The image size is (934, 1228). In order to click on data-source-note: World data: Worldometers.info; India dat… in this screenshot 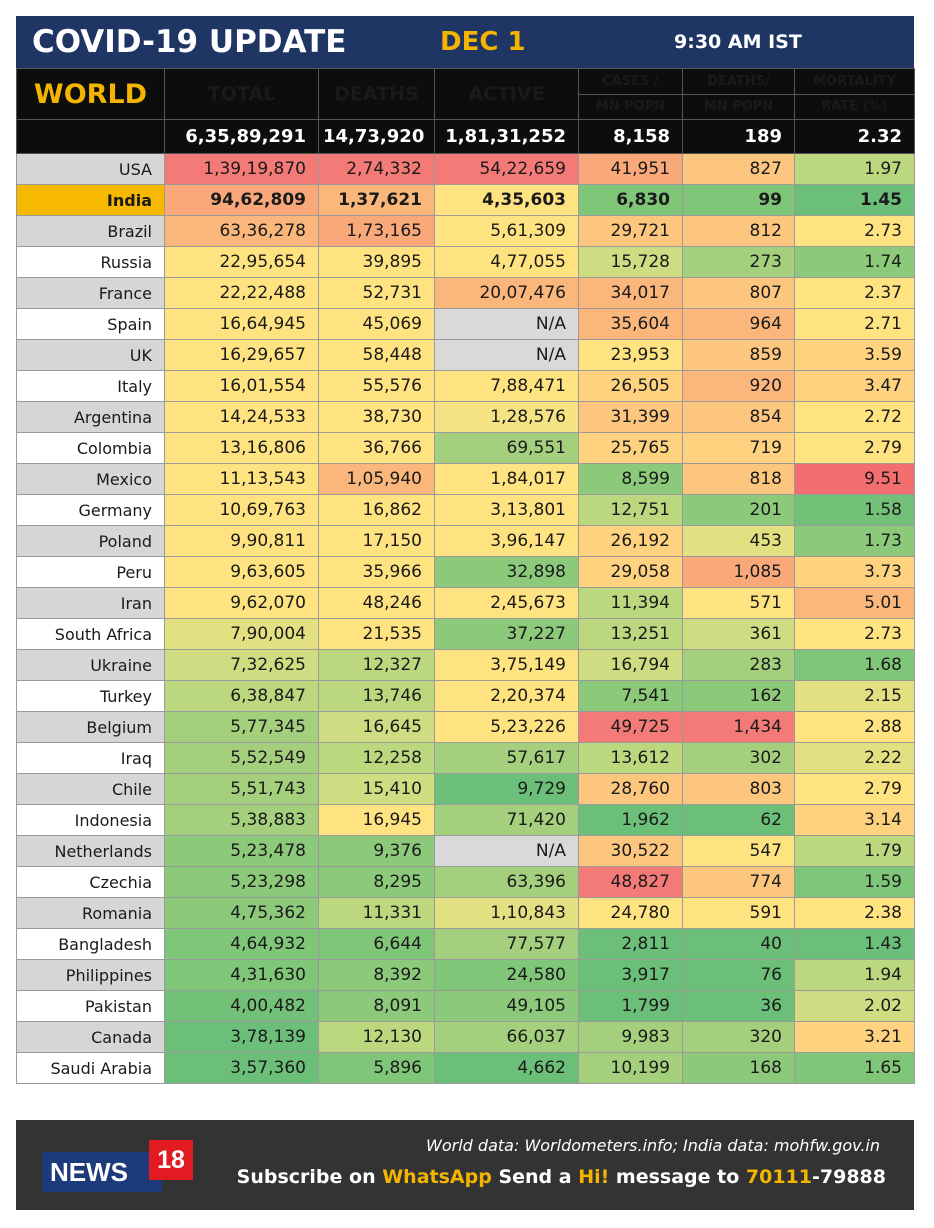, I will do `click(653, 1145)`.